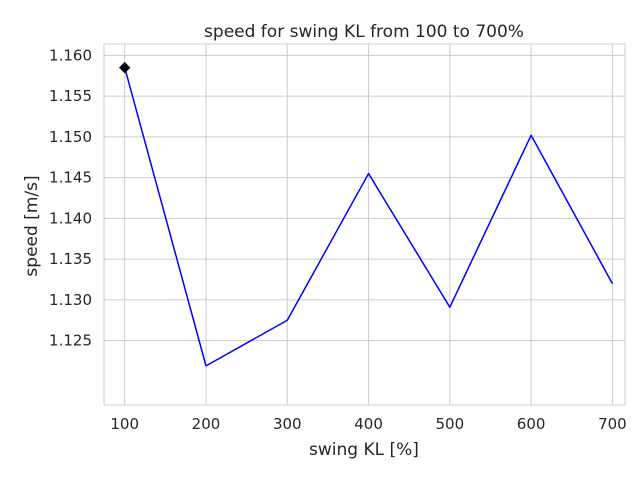  I want to click on y-tick-label: 1.125, so click(70, 341).